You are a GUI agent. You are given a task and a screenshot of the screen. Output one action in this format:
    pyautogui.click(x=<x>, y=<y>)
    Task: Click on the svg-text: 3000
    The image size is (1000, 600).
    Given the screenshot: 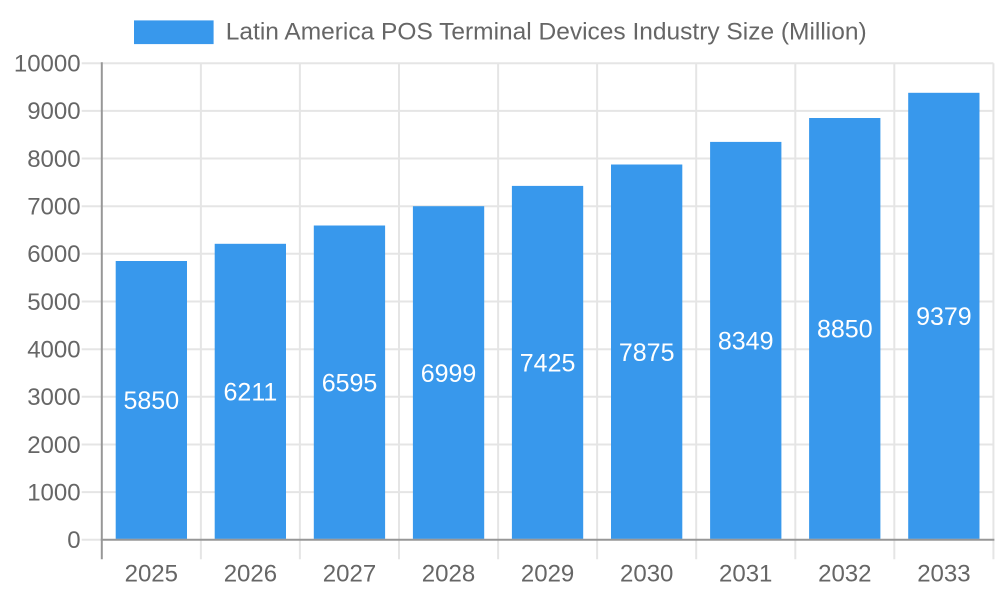 What is the action you would take?
    pyautogui.click(x=53, y=397)
    